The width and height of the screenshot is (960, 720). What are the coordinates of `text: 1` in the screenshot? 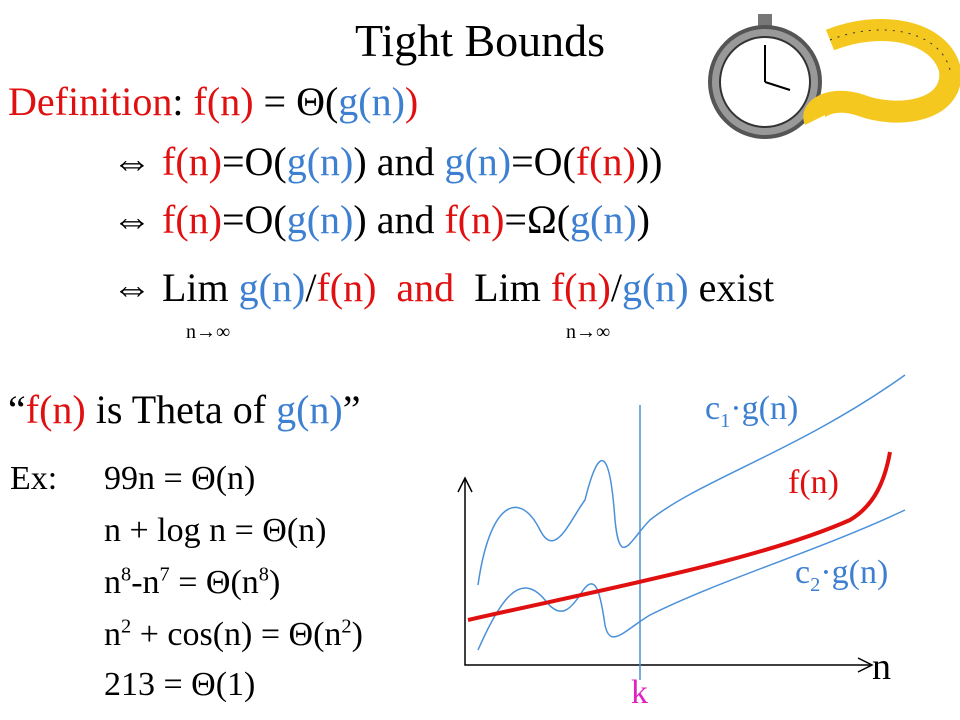 It's located at (725, 420).